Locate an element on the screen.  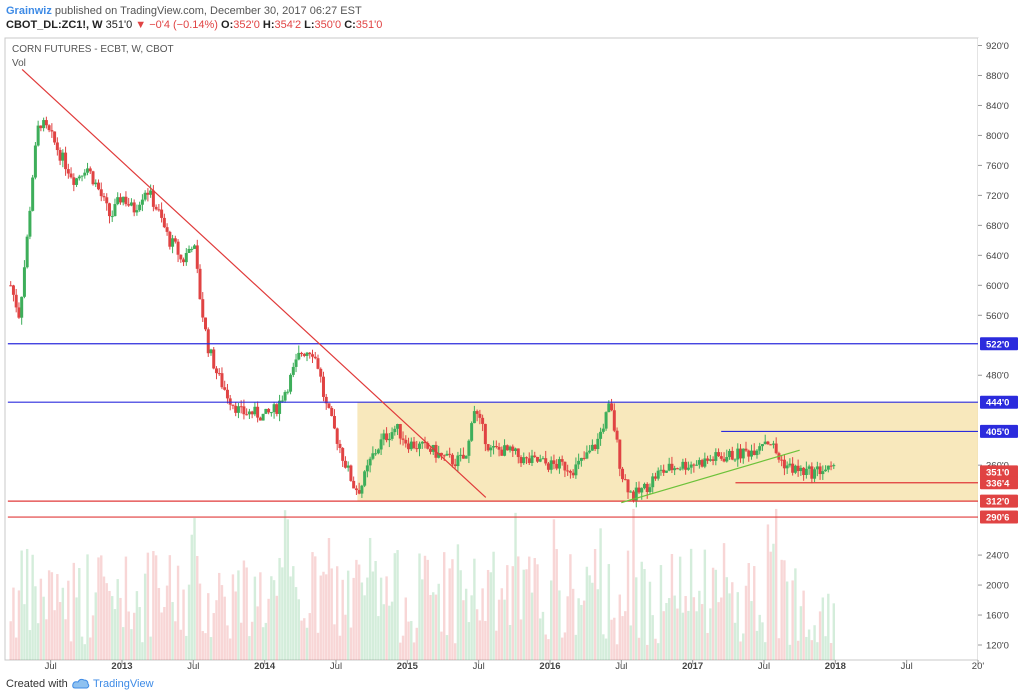
y-tick-label: 120'0 is located at coordinates (997, 646).